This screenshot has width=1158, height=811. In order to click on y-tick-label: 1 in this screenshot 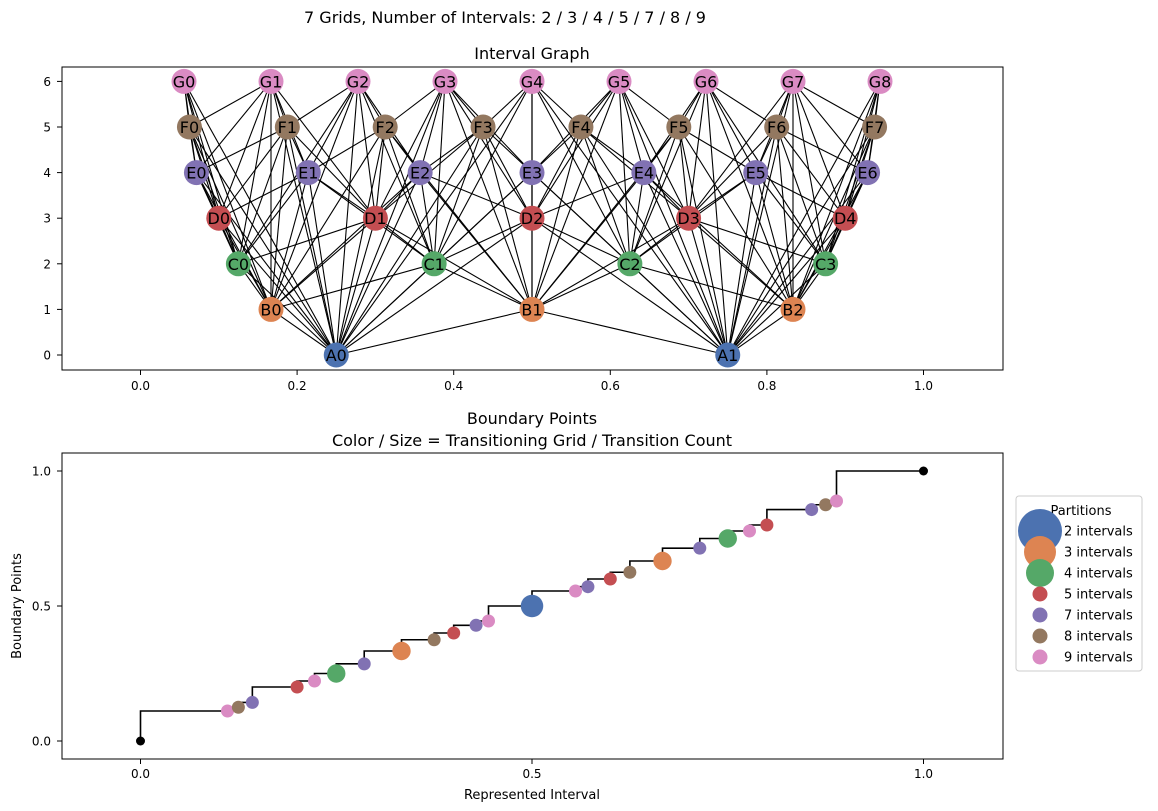, I will do `click(47, 310)`.